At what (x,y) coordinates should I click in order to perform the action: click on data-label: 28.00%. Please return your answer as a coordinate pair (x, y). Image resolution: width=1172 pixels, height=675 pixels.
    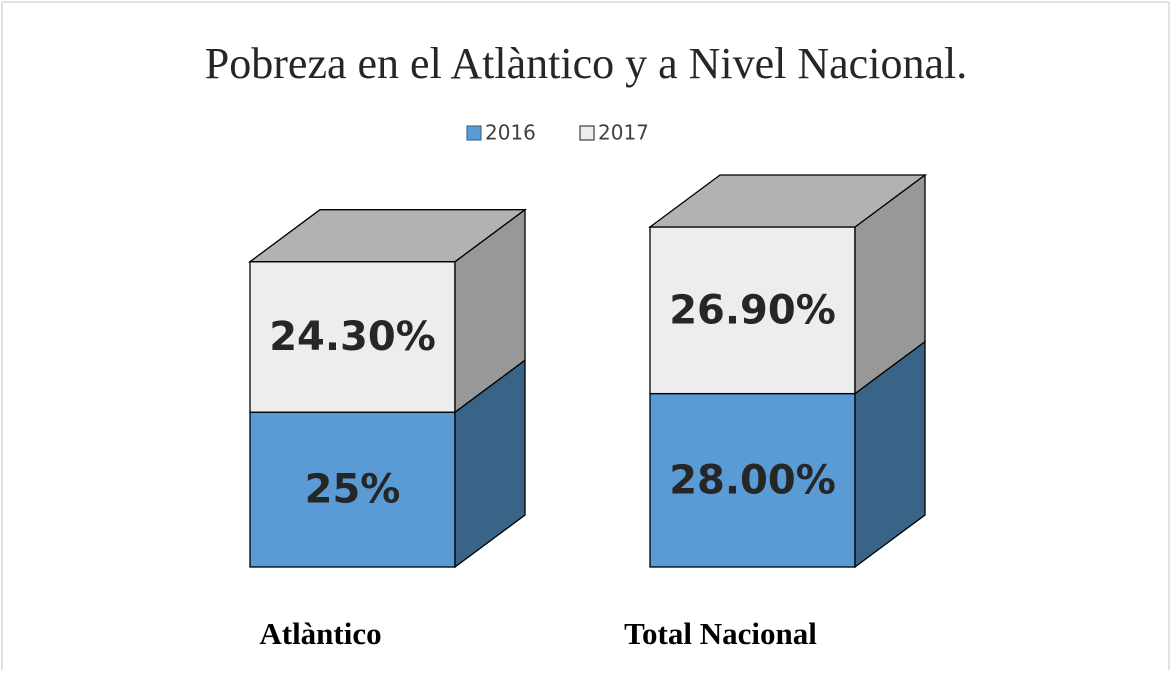
    Looking at the image, I should click on (752, 480).